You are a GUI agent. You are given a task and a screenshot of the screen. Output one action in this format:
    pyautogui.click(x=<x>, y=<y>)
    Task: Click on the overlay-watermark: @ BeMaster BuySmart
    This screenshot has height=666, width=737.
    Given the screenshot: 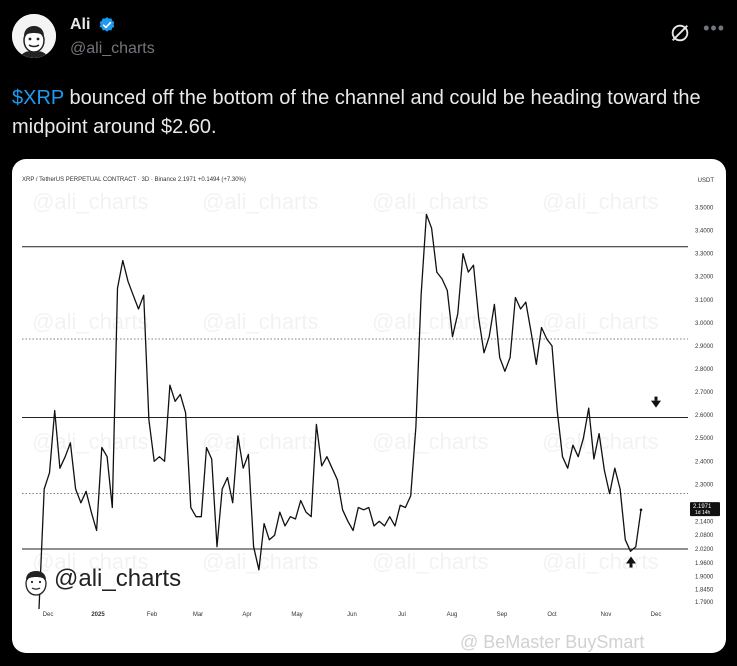 What is the action you would take?
    pyautogui.click(x=552, y=642)
    